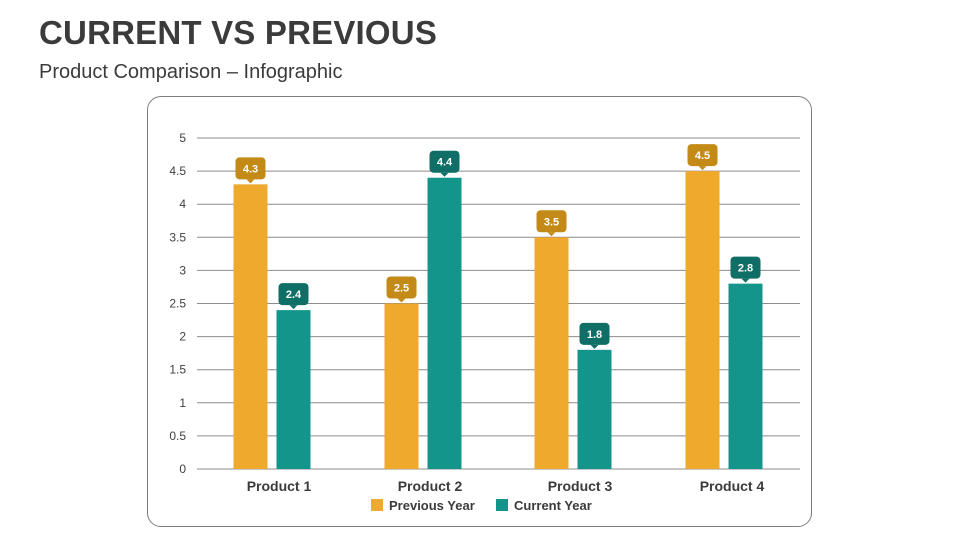  I want to click on x-category-label: Product 1, so click(279, 486).